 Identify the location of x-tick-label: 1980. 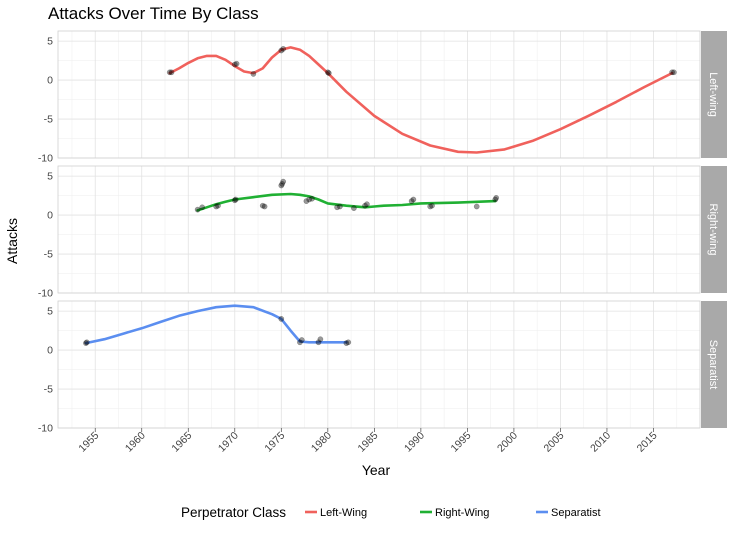
(321, 442).